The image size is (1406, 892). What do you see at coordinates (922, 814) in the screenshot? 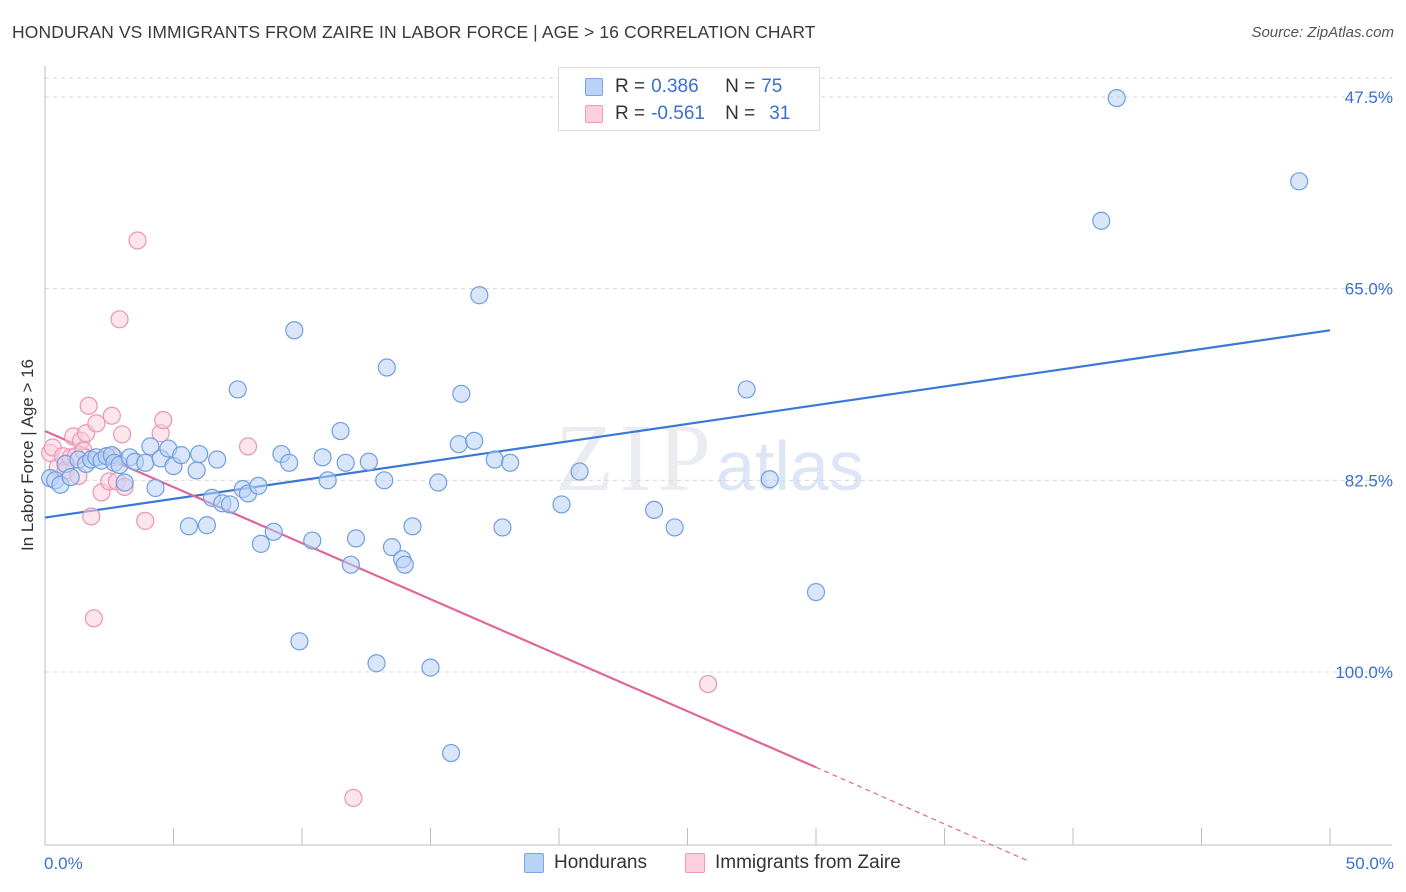
I see `trend-line-zaire-extension` at bounding box center [922, 814].